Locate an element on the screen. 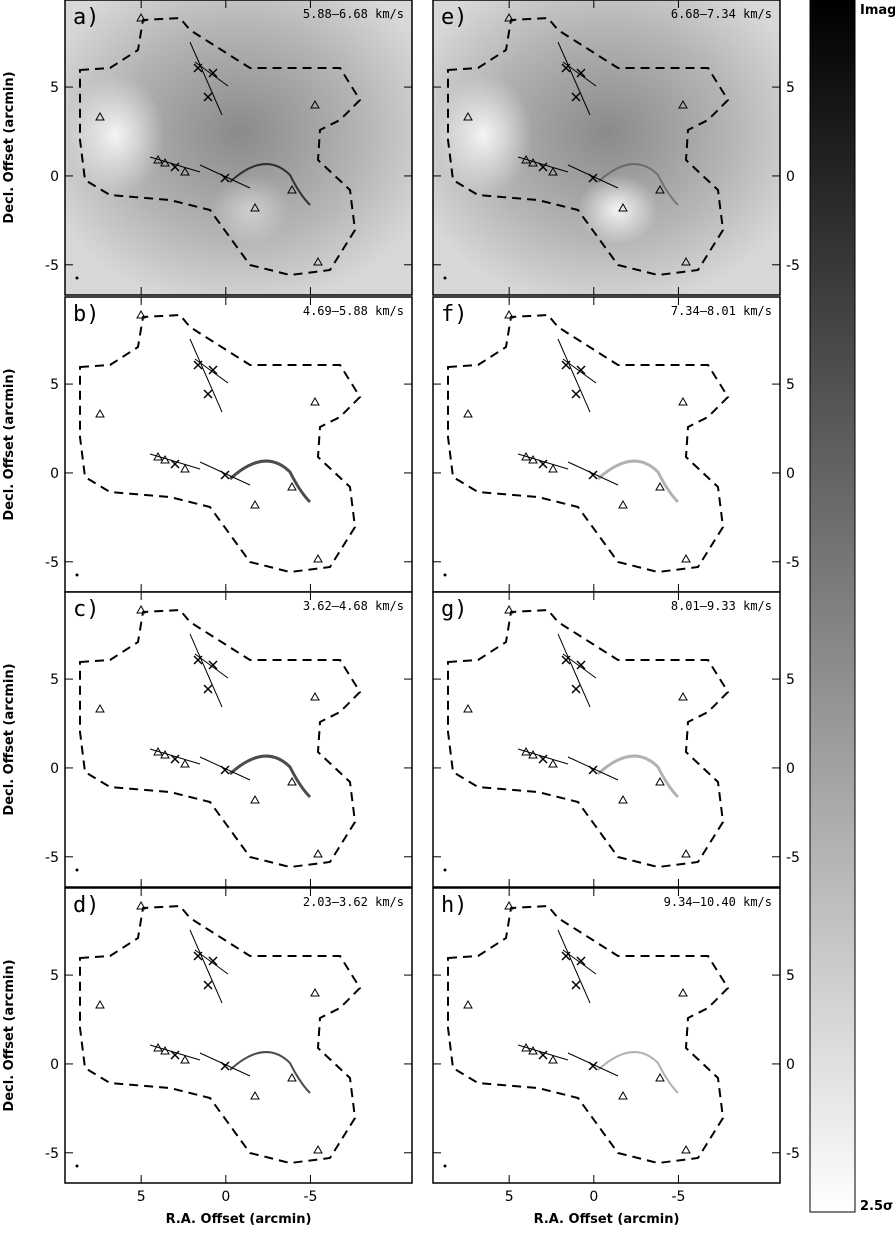 This screenshot has height=1246, width=895. x-tick-label: 0 is located at coordinates (593, 1197).